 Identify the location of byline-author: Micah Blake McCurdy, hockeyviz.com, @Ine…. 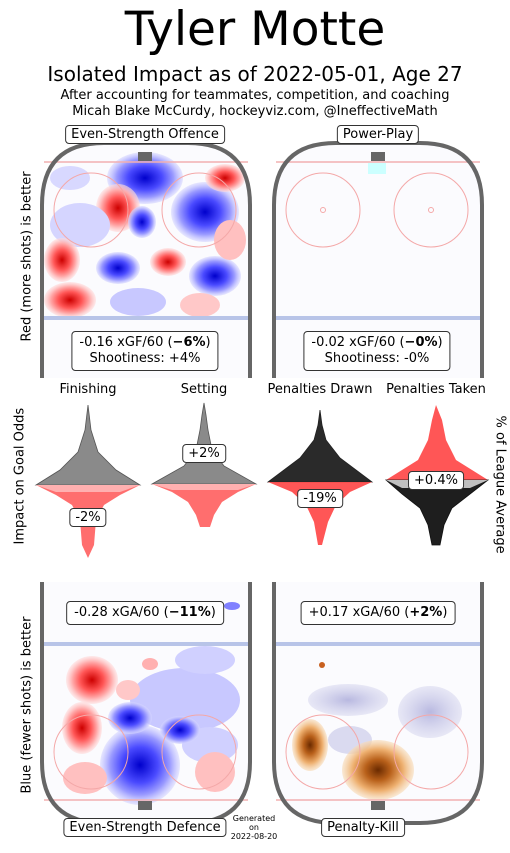
(255, 111).